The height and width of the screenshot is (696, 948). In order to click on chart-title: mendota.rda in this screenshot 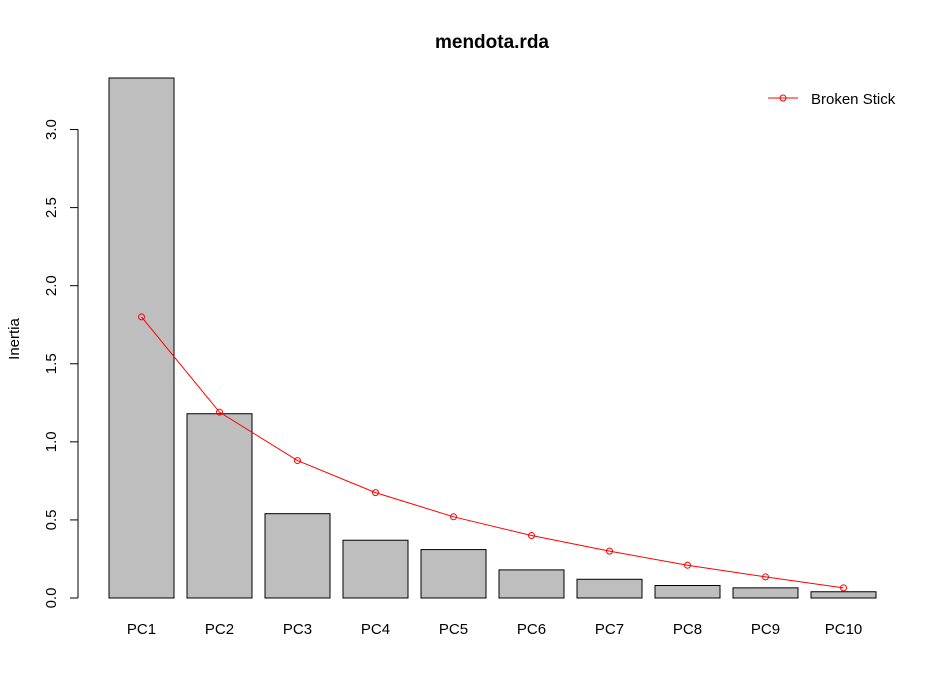, I will do `click(492, 42)`.